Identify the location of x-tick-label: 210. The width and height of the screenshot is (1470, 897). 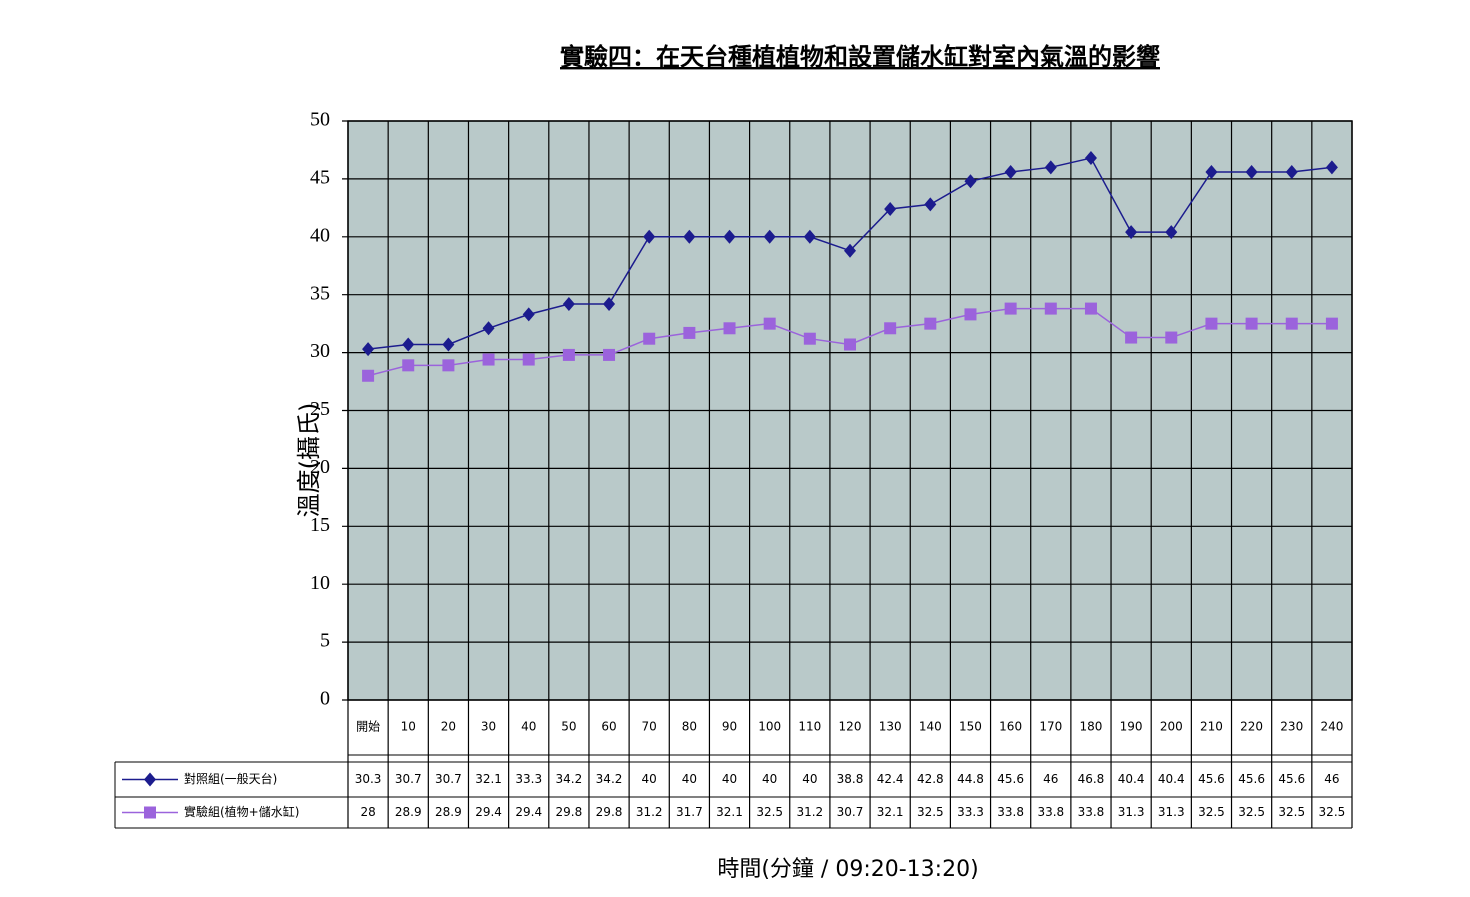
(1211, 727).